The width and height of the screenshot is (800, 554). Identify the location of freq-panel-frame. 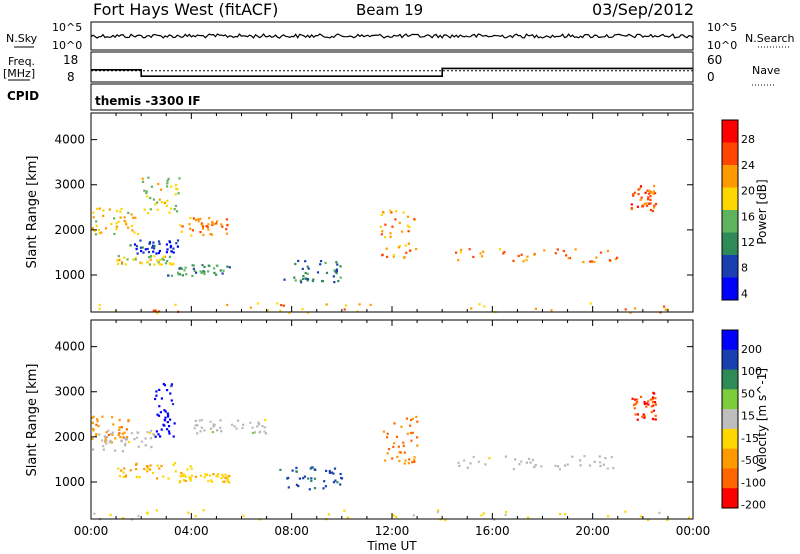
(392, 67).